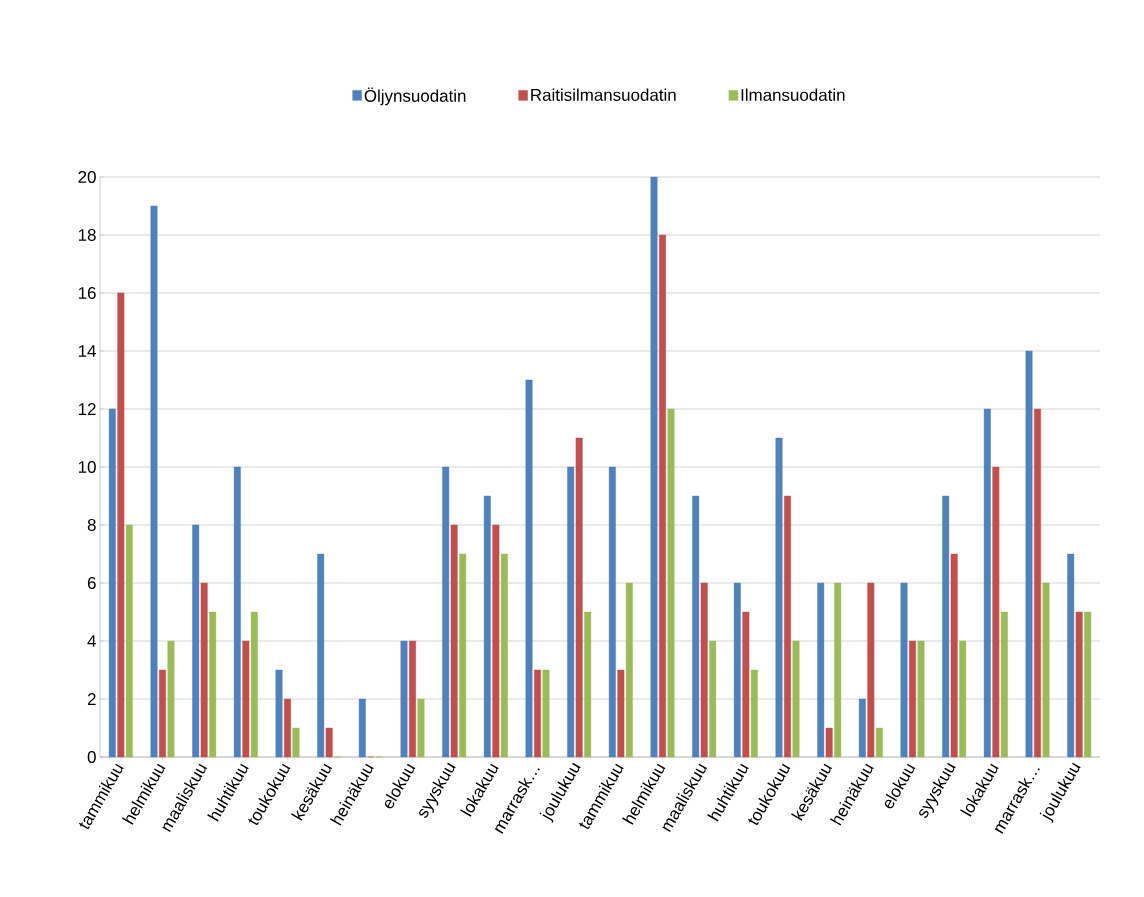 This screenshot has height=897, width=1144. What do you see at coordinates (91, 641) in the screenshot?
I see `y-tick-label: 4` at bounding box center [91, 641].